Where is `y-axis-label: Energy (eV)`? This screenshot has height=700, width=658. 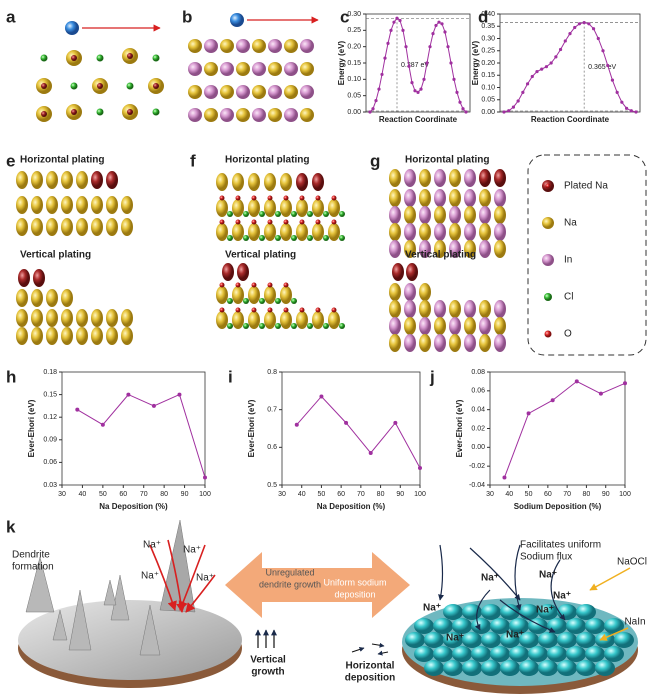
y-axis-label: Energy (eV) is located at coordinates (341, 62).